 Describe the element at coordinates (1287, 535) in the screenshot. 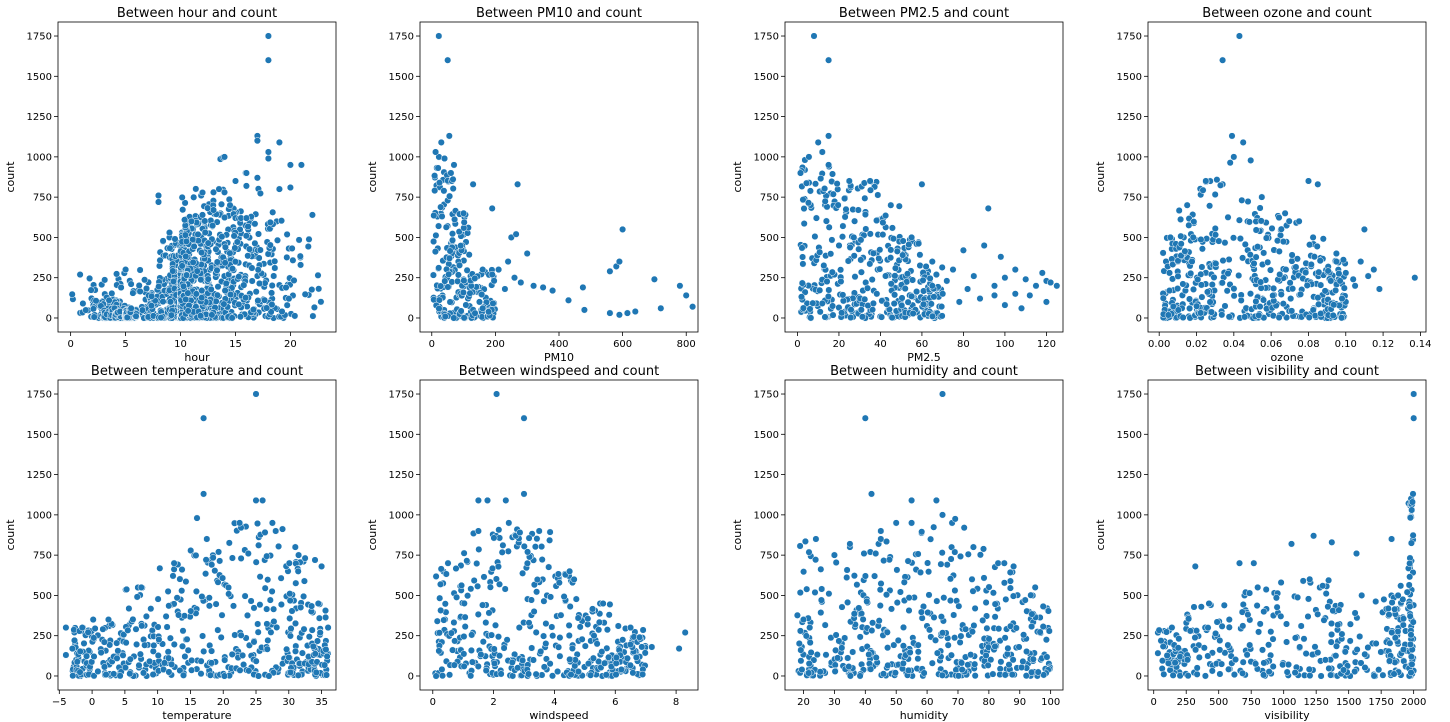

I see `axes-frame` at that location.